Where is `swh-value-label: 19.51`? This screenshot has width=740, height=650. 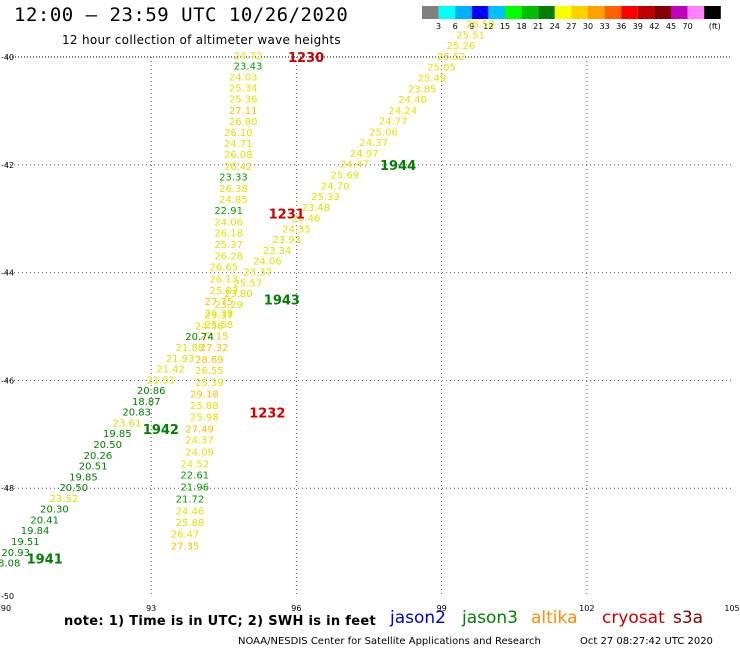
swh-value-label: 19.51 is located at coordinates (25, 542).